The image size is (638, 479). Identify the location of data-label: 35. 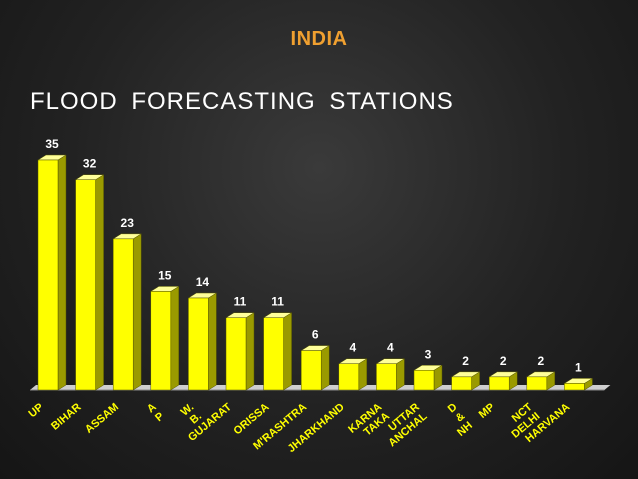
(52, 144).